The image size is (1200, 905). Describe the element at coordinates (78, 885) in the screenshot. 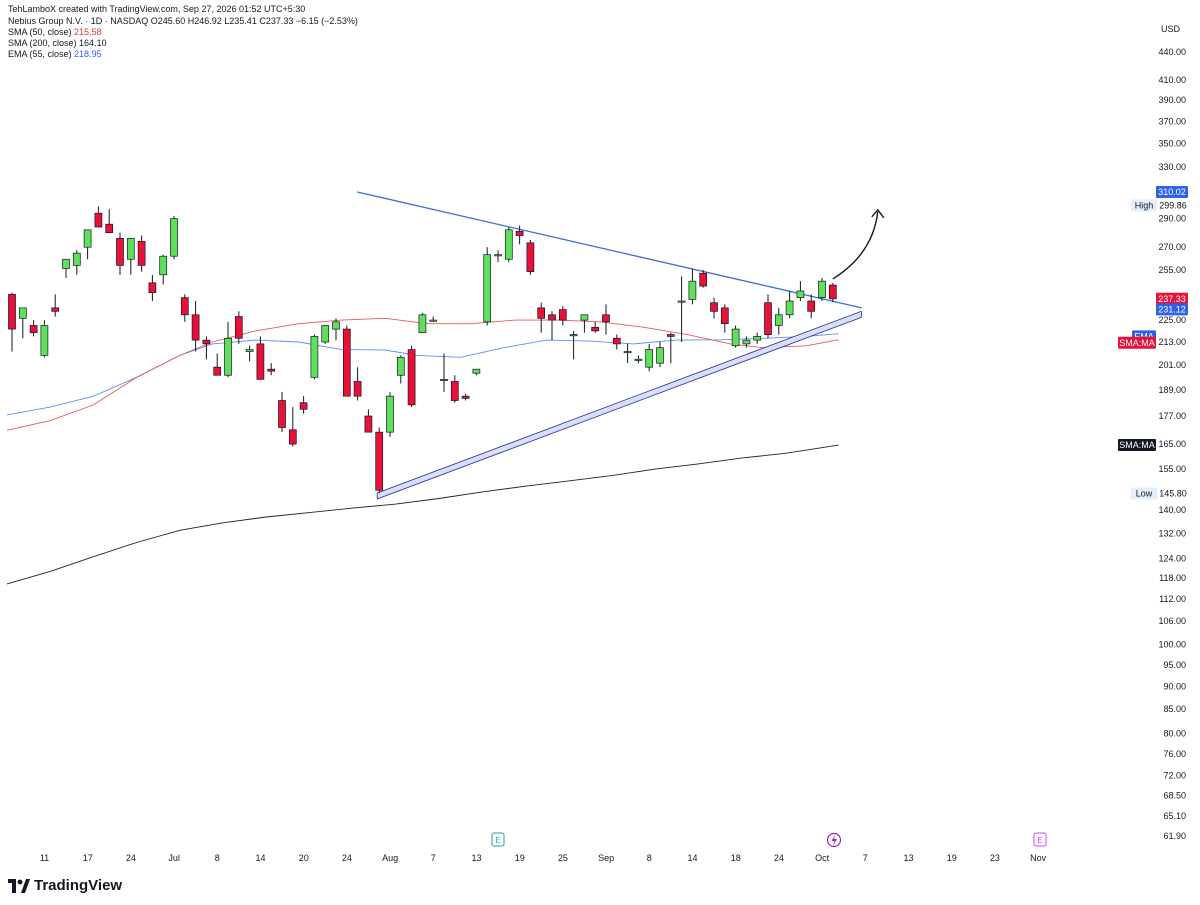

I see `tradingview-wordmark: TradingView` at that location.